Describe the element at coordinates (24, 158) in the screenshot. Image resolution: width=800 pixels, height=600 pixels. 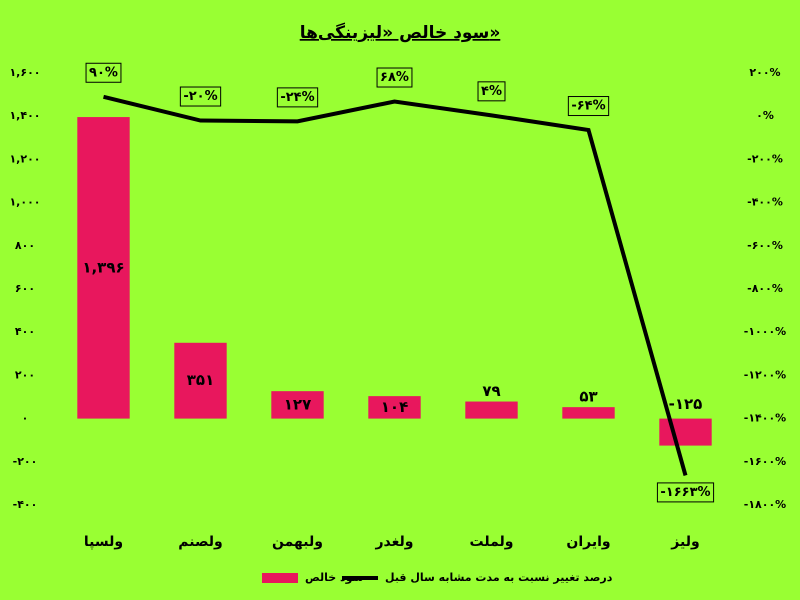
I see `y-tick-label: ۱,۲۰۰` at that location.